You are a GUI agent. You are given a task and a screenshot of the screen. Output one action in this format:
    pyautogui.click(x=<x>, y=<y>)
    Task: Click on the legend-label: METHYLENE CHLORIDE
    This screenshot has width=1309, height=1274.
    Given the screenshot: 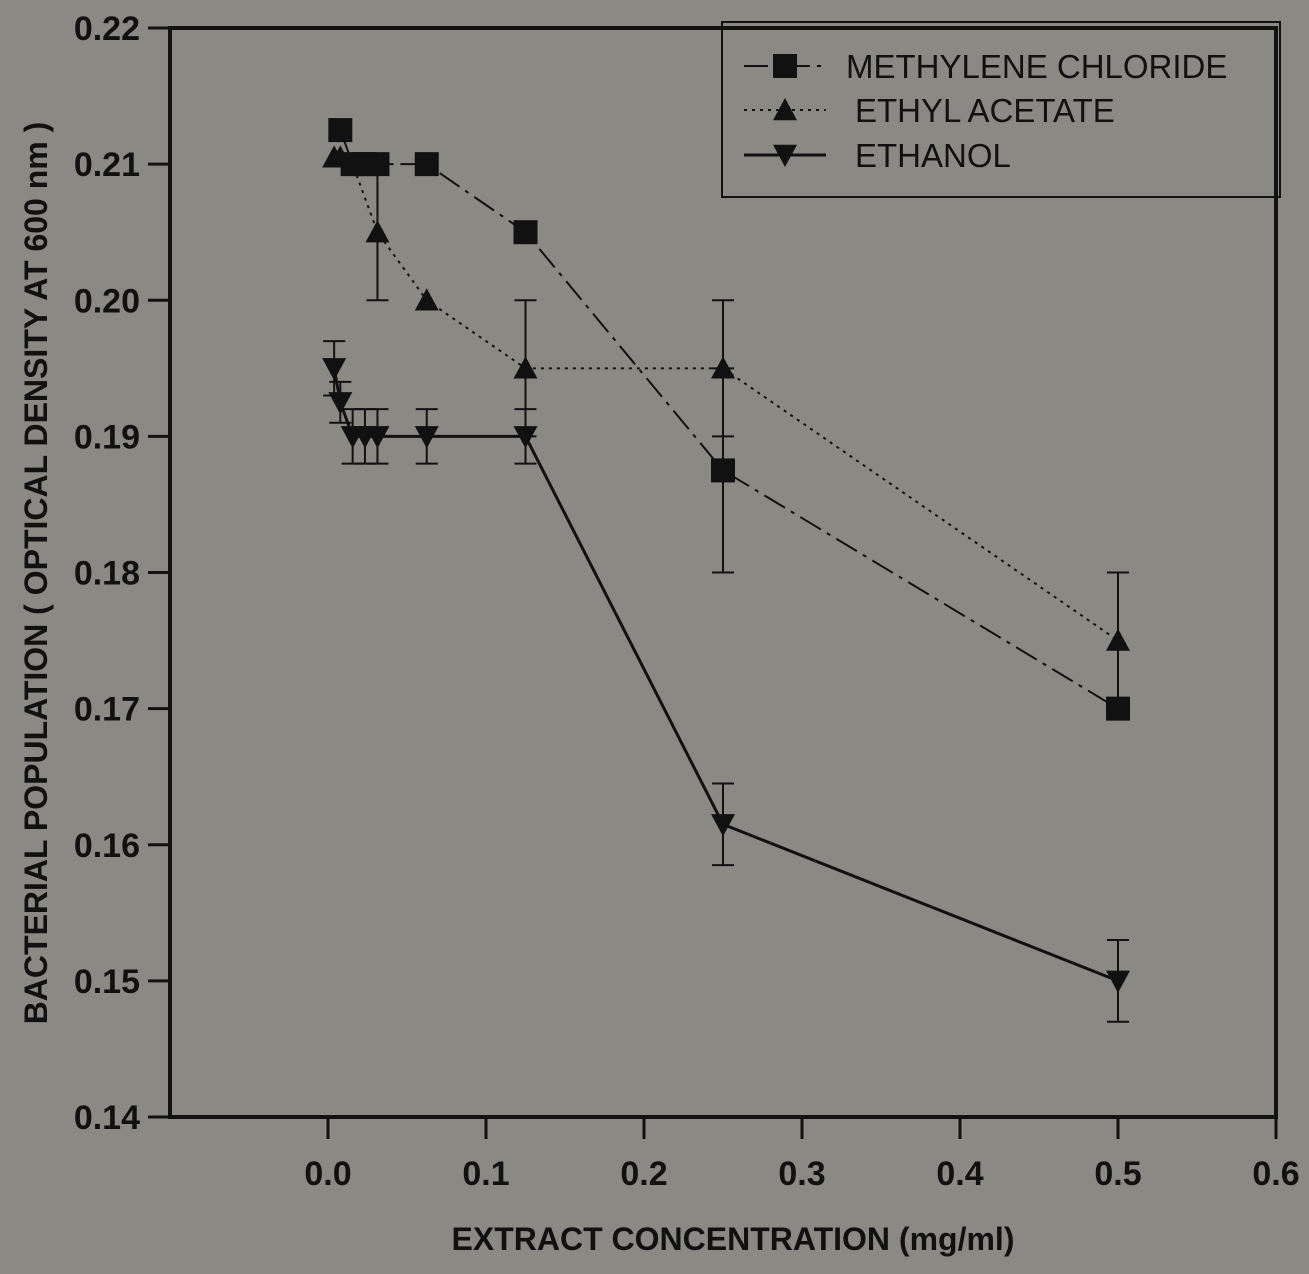 What is the action you would take?
    pyautogui.click(x=1036, y=66)
    